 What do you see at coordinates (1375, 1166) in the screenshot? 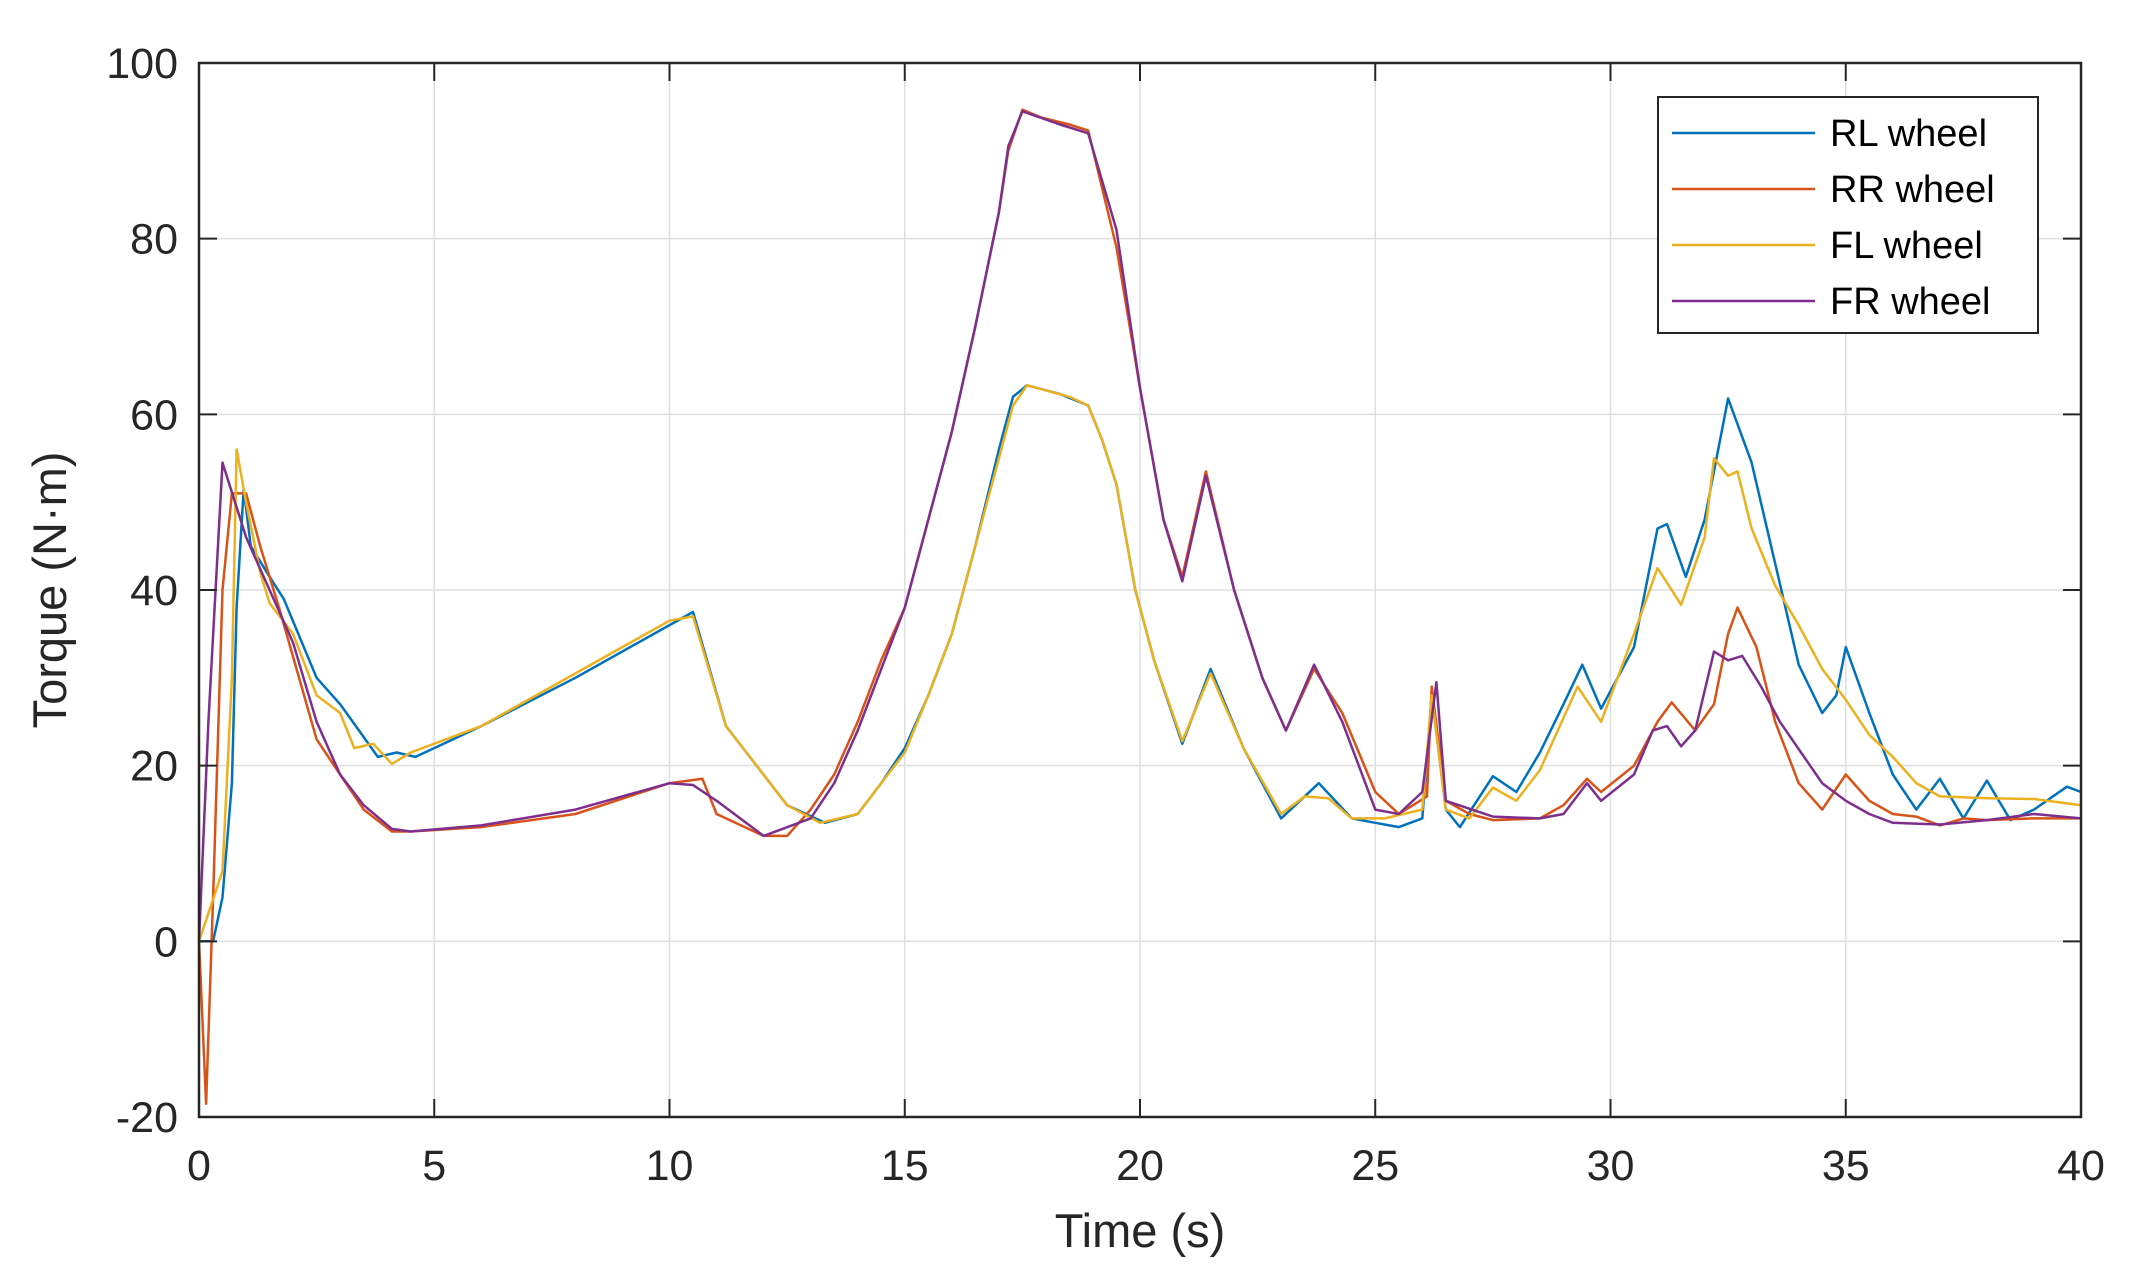
I see `x-tick-label: 25` at bounding box center [1375, 1166].